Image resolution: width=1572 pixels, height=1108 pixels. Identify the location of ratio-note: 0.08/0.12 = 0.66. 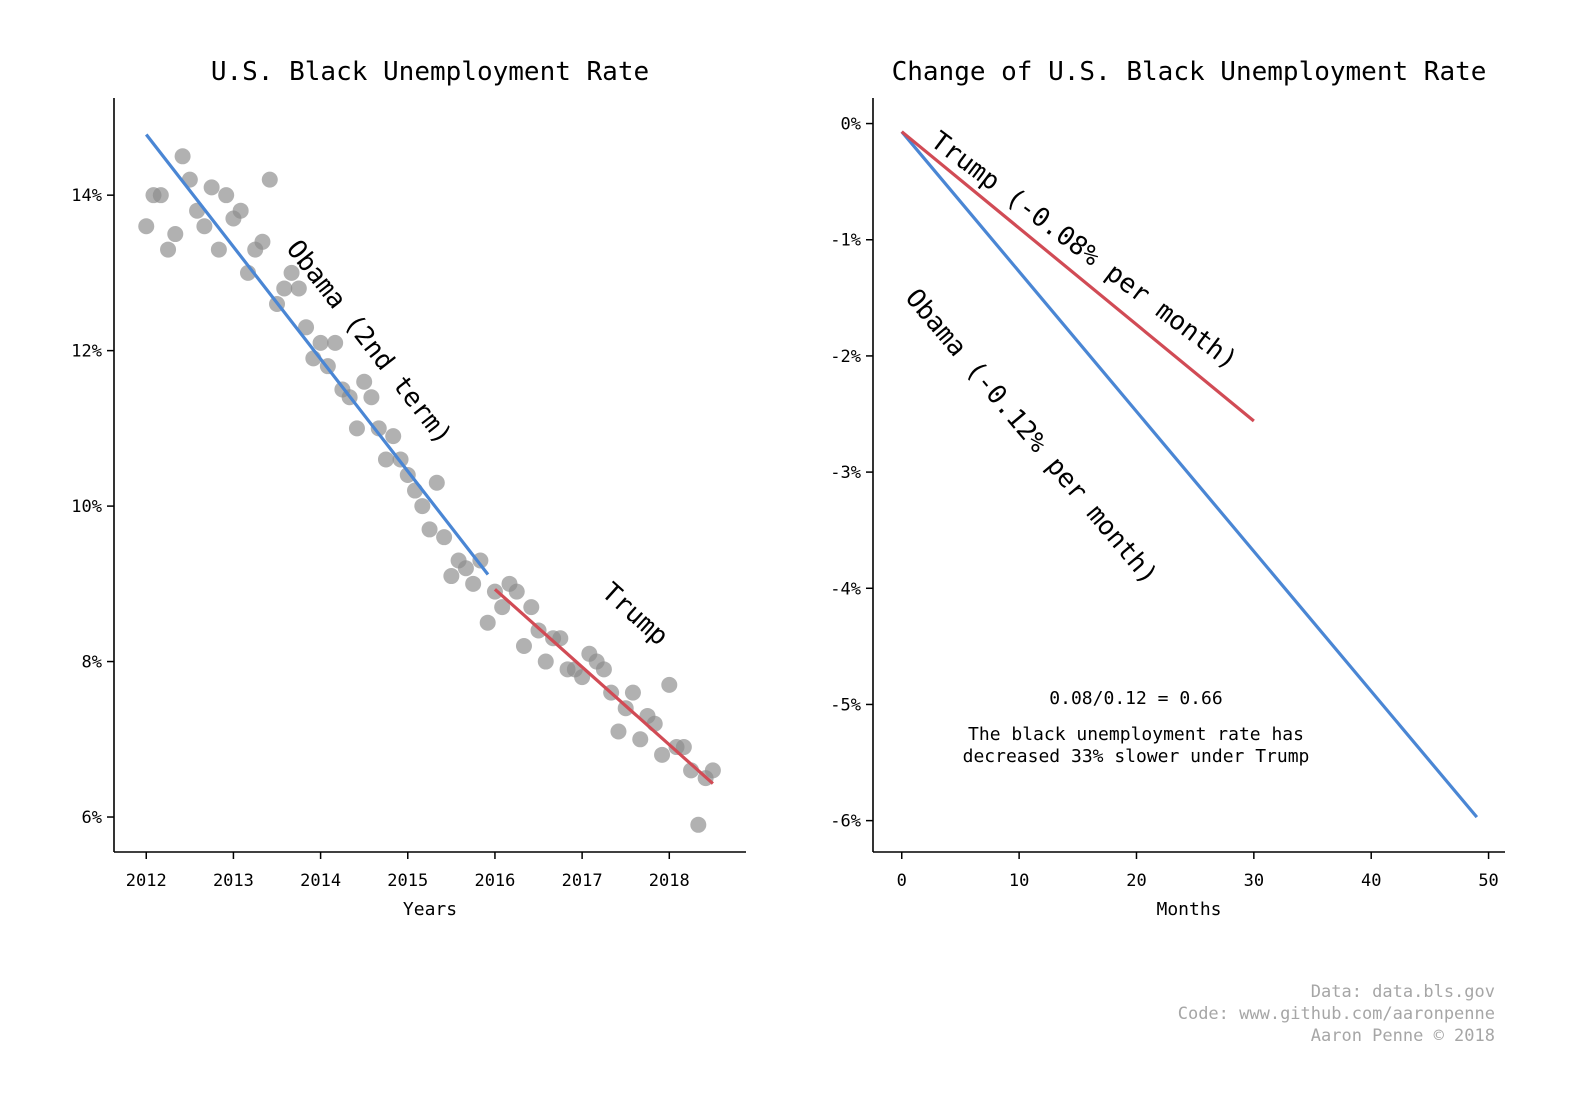
(1135, 698).